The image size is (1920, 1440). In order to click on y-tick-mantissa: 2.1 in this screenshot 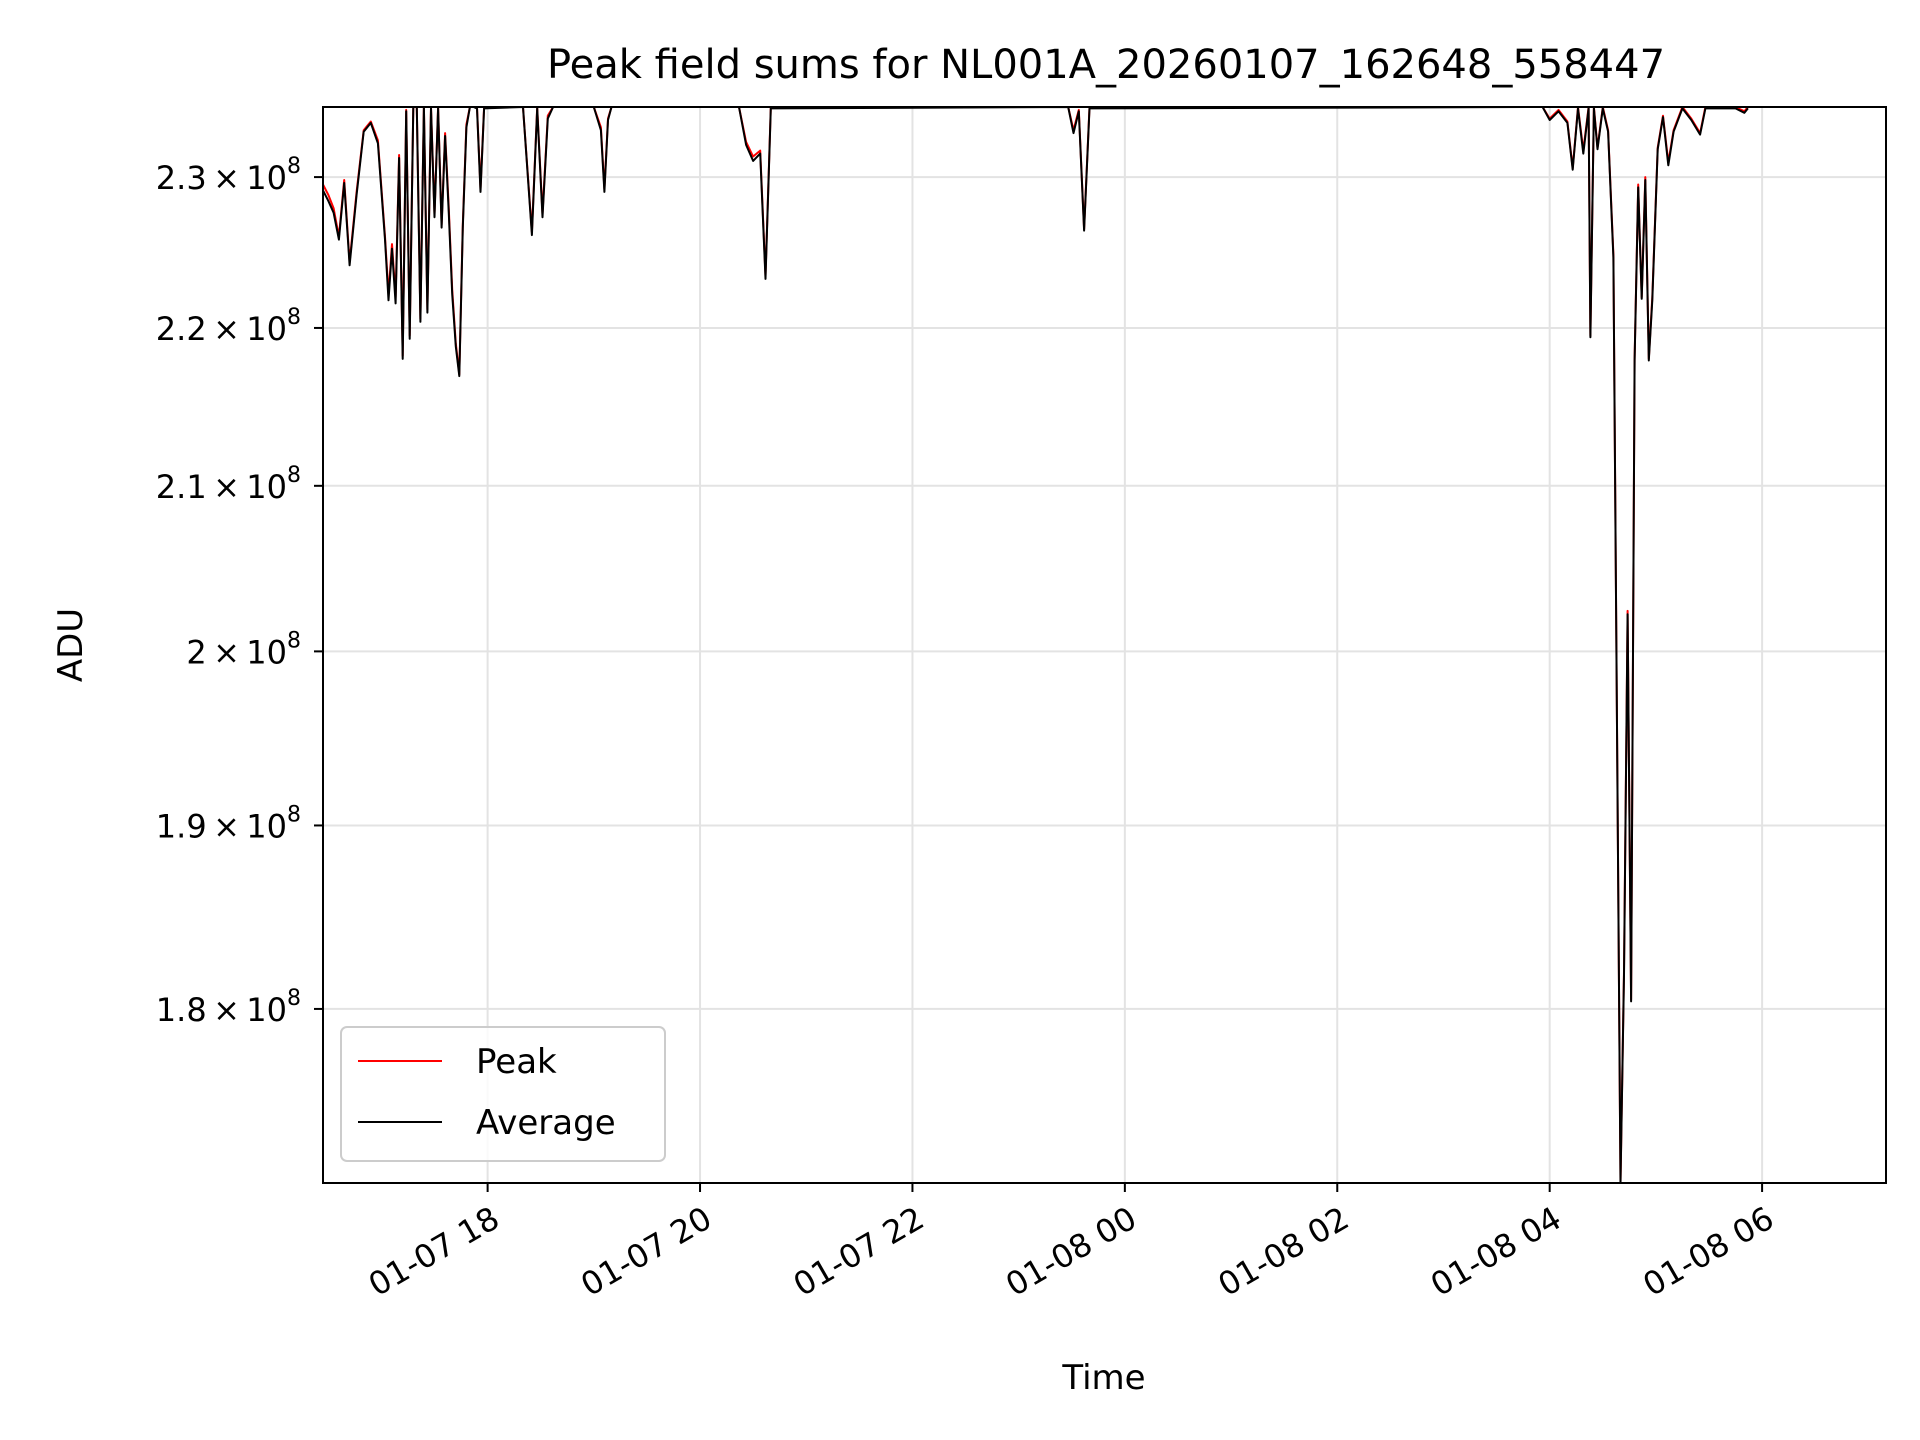, I will do `click(181, 487)`.